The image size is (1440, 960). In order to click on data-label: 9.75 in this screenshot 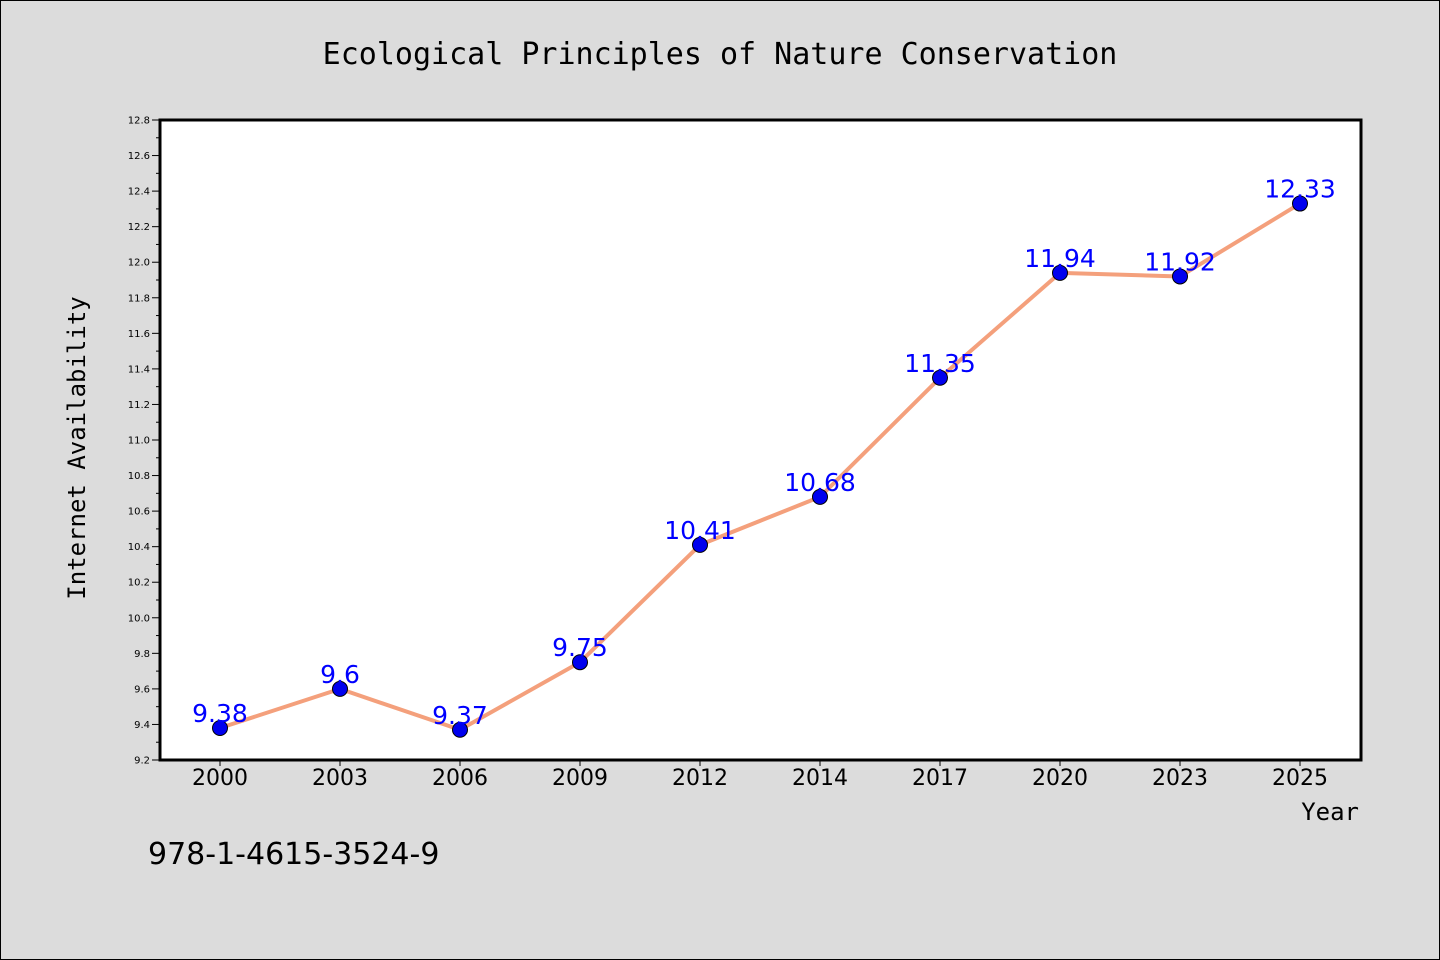, I will do `click(580, 647)`.